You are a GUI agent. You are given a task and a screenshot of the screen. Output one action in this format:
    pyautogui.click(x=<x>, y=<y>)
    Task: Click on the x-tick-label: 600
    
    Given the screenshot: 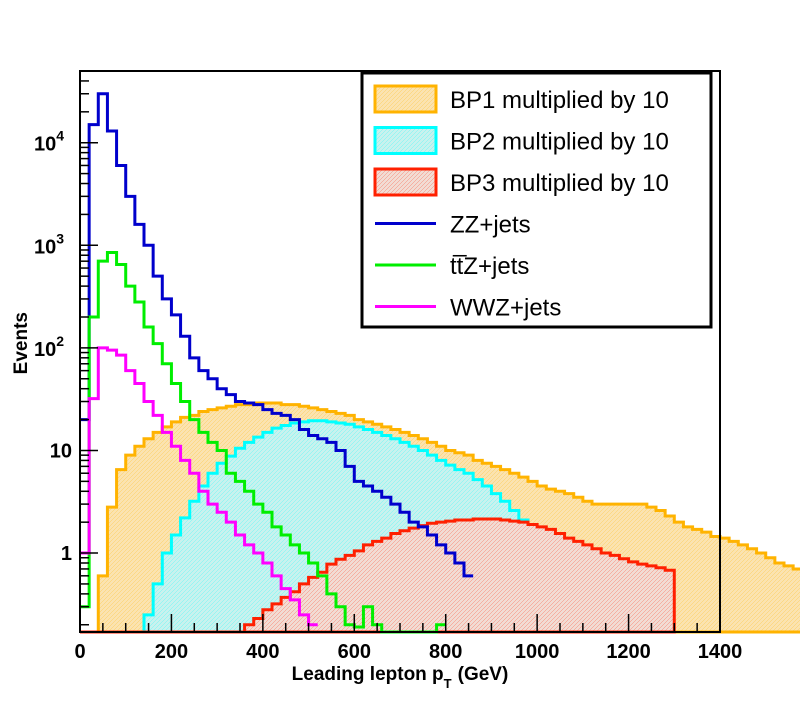 What is the action you would take?
    pyautogui.click(x=354, y=652)
    